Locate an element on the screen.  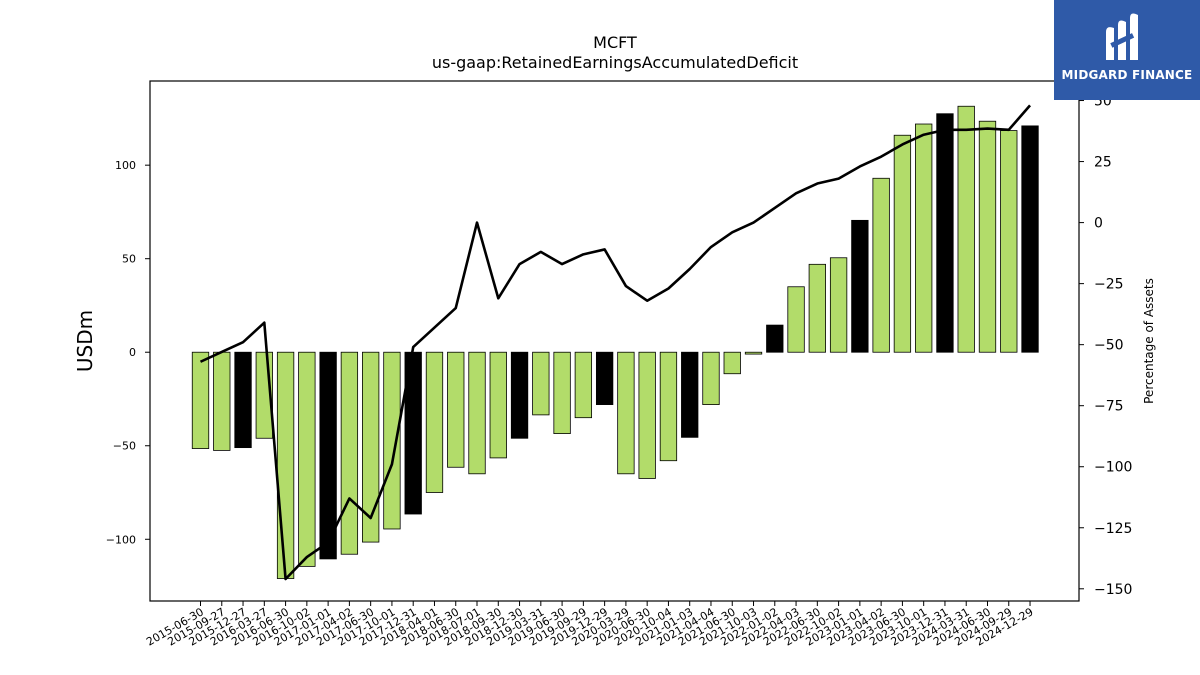
y-tick-label: 100 is located at coordinates (125, 165).